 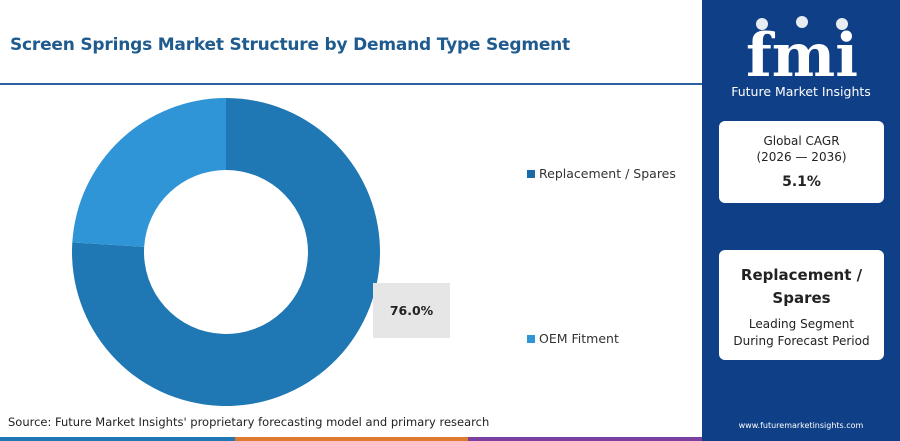 What do you see at coordinates (801, 324) in the screenshot?
I see `segment-desc-line1: Leading Segment` at bounding box center [801, 324].